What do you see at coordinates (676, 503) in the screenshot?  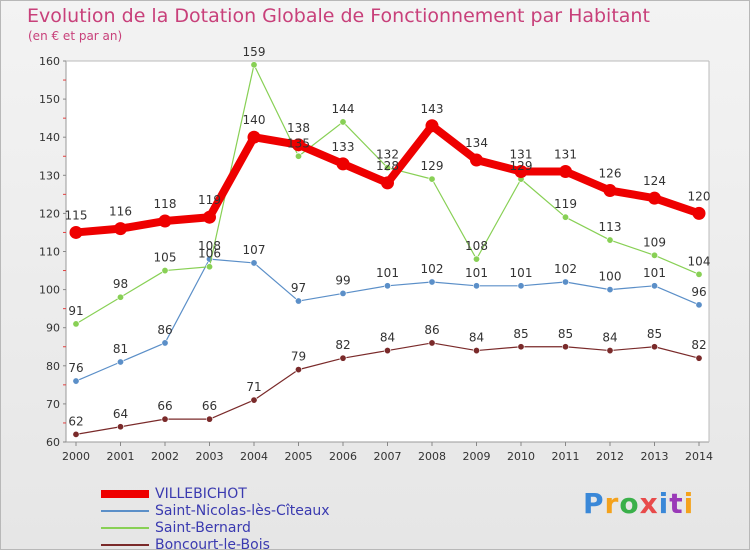 I see `logo-letter: t` at bounding box center [676, 503].